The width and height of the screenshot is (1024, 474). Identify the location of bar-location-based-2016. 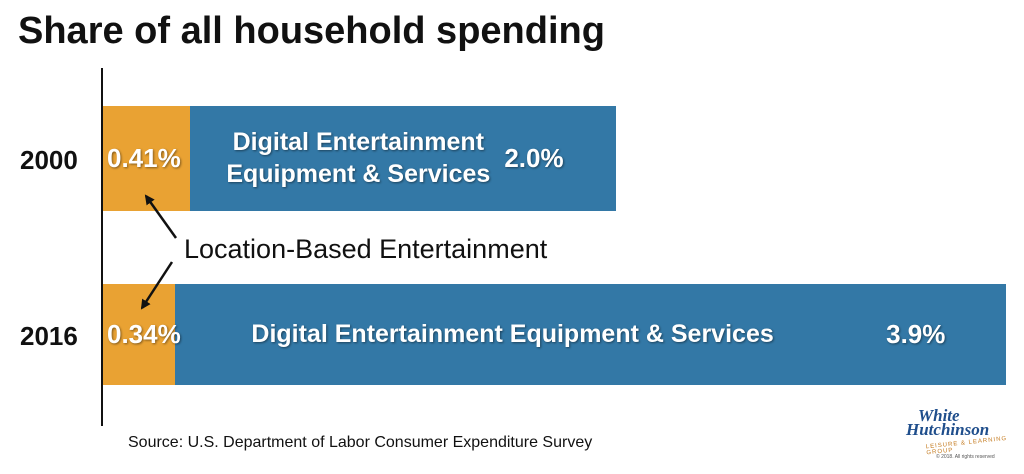
(139, 334).